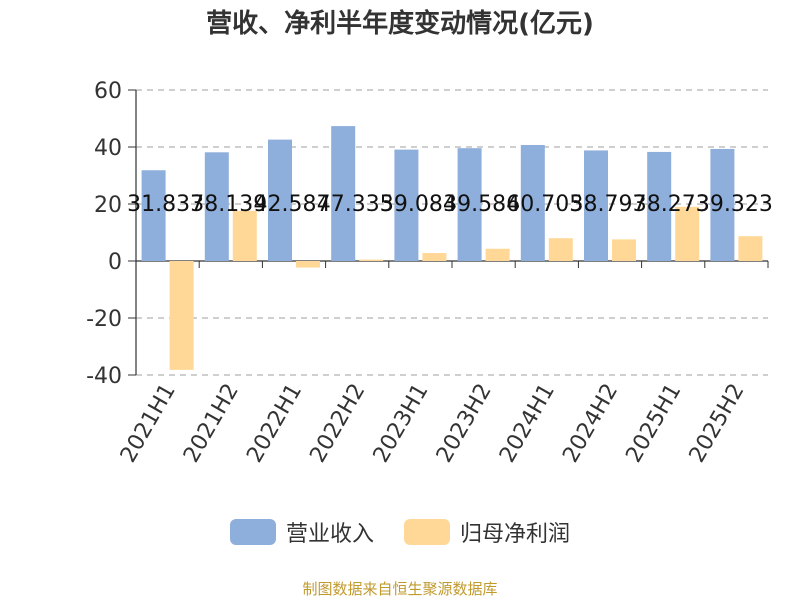 Image resolution: width=800 pixels, height=600 pixels. What do you see at coordinates (108, 148) in the screenshot?
I see `y-tick-label: 40` at bounding box center [108, 148].